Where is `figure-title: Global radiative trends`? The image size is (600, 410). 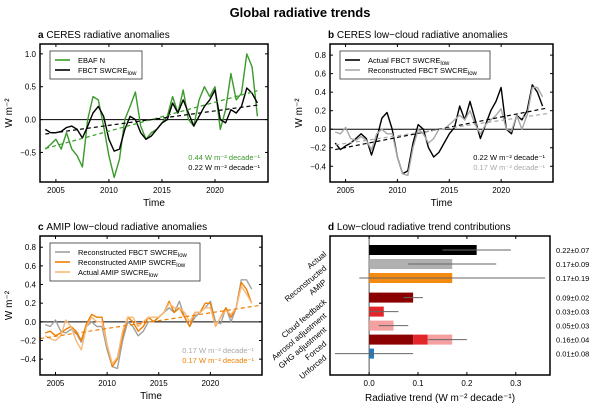
figure-title: Global radiative trends is located at coordinates (300, 12).